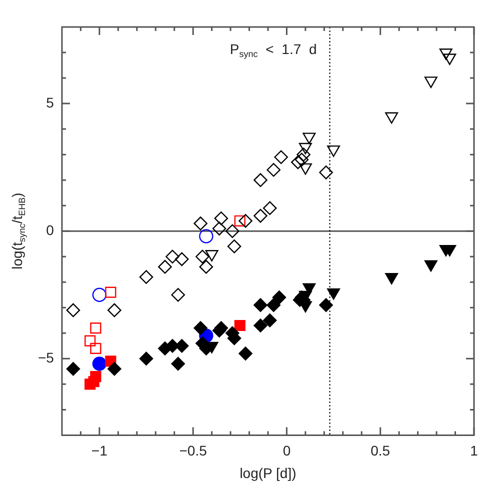 The image size is (498, 498). What do you see at coordinates (380, 450) in the screenshot?
I see `x-tick-label: 0.5` at bounding box center [380, 450].